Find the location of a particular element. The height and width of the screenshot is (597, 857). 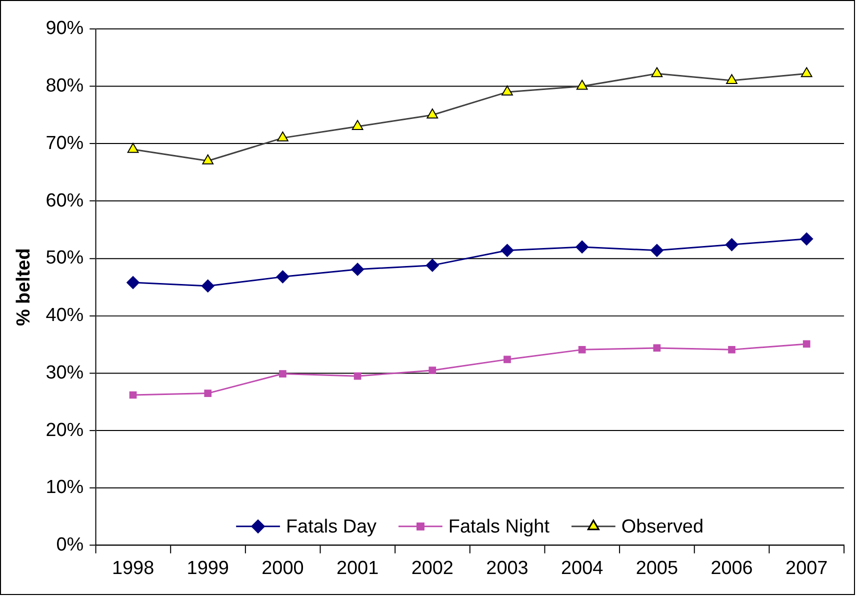

y-tick-label: 0% is located at coordinates (70, 545).